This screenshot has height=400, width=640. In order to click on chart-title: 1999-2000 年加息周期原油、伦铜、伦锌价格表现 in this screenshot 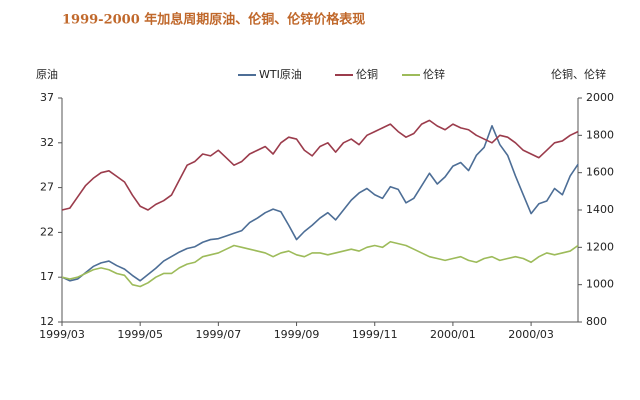, I will do `click(213, 20)`.